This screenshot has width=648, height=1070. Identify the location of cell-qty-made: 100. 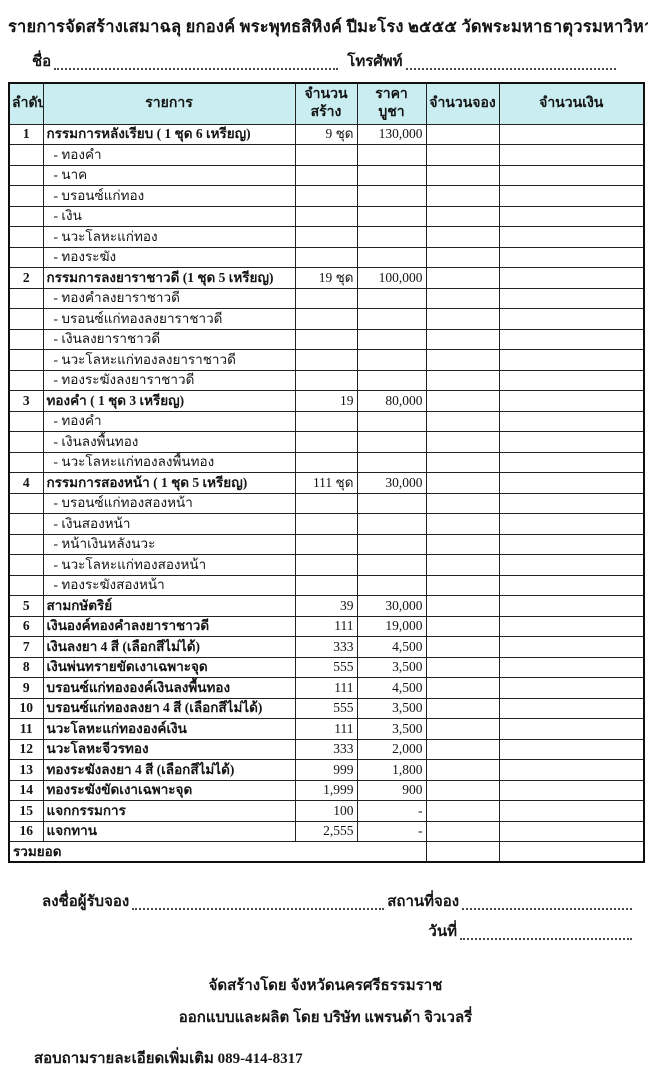
(326, 811).